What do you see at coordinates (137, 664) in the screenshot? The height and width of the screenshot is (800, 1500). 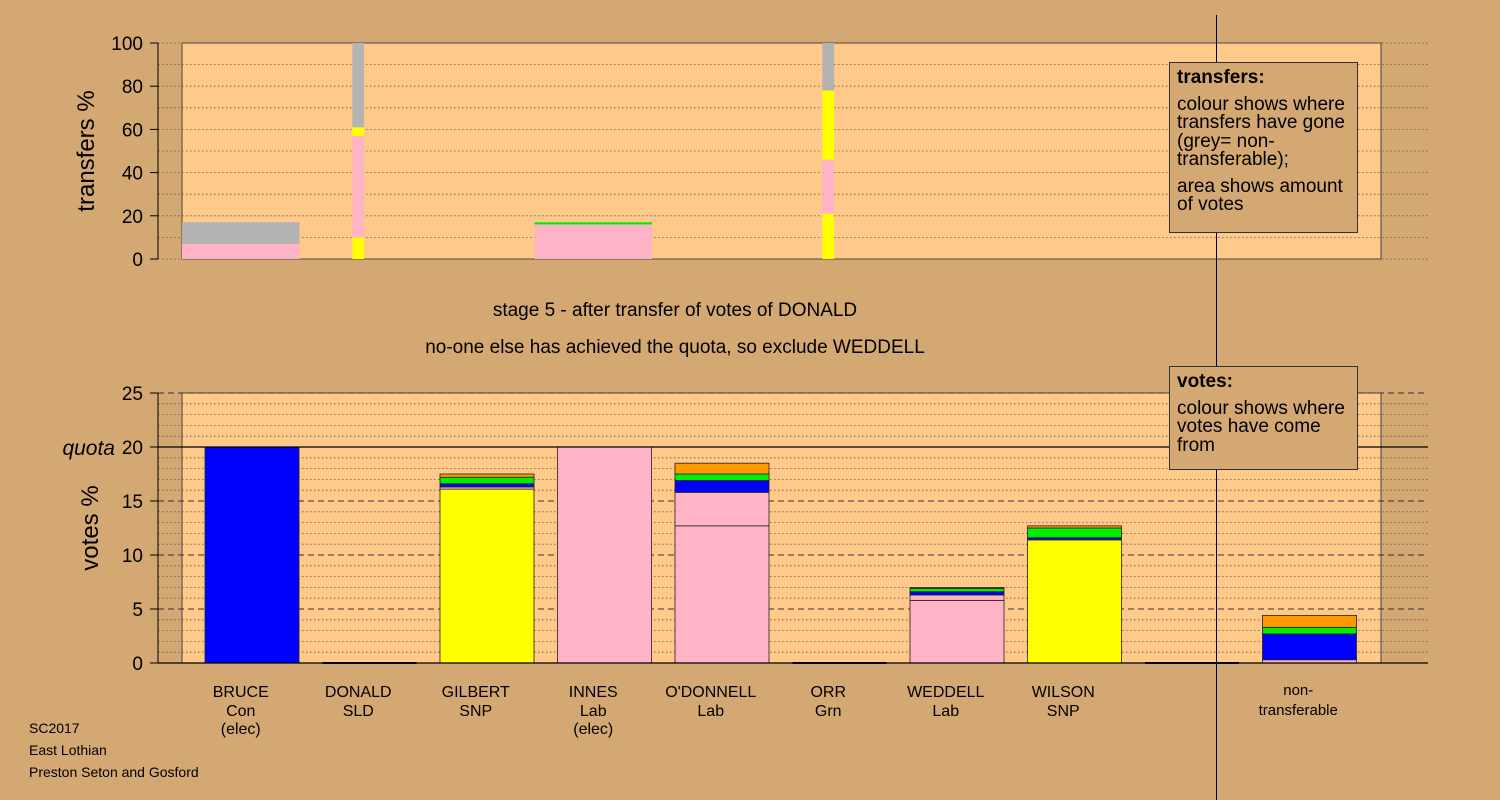 I see `votes-tick-label: 0` at bounding box center [137, 664].